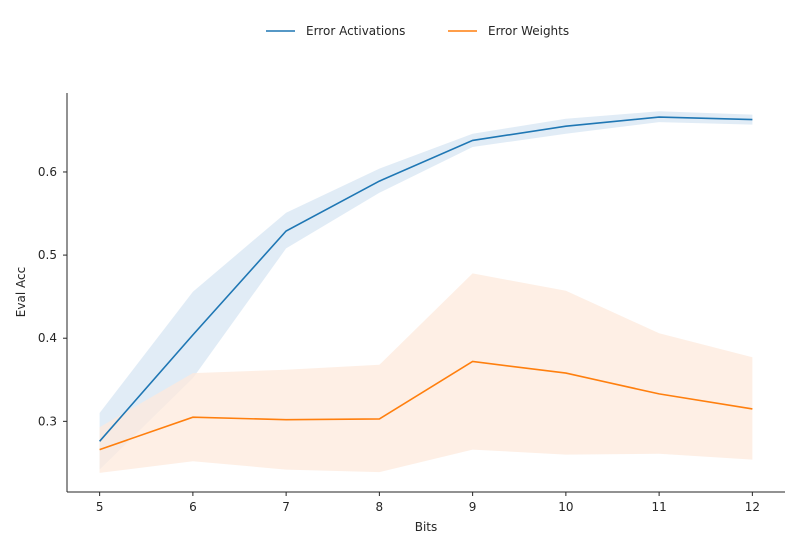 Image resolution: width=800 pixels, height=550 pixels. I want to click on legend-label-2: Error Weights, so click(528, 31).